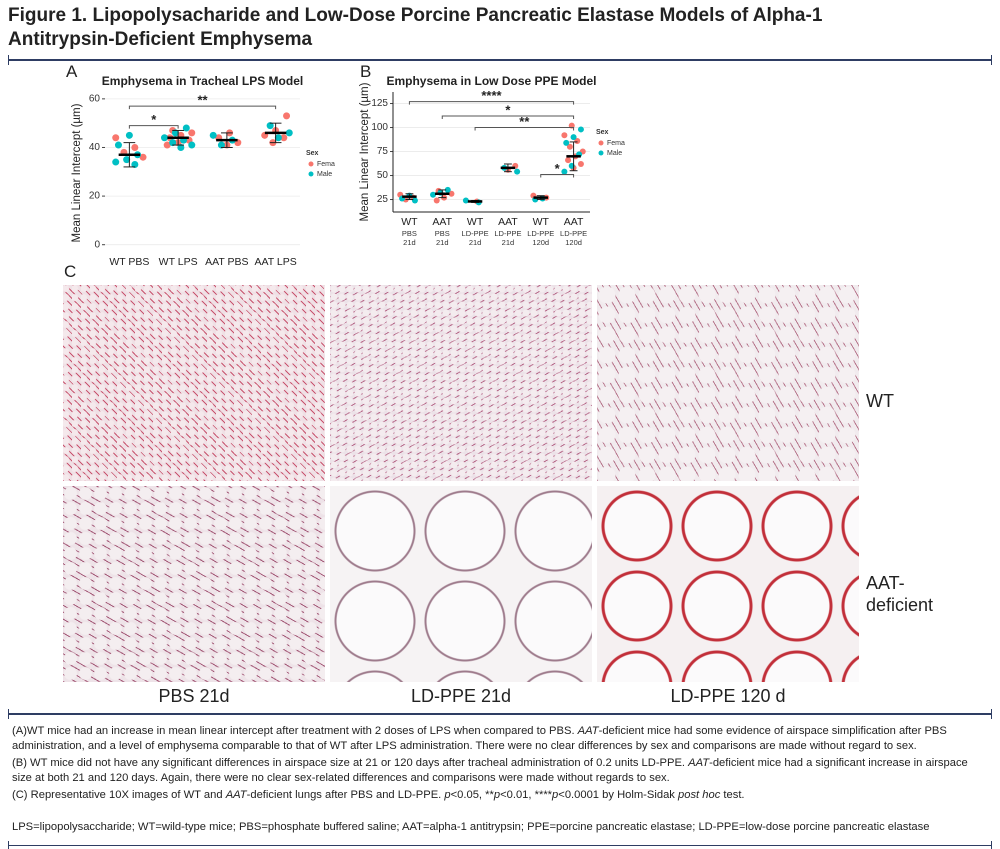 Image resolution: width=1000 pixels, height=849 pixels. What do you see at coordinates (379, 103) in the screenshot?
I see `y-tick-label: 125` at bounding box center [379, 103].